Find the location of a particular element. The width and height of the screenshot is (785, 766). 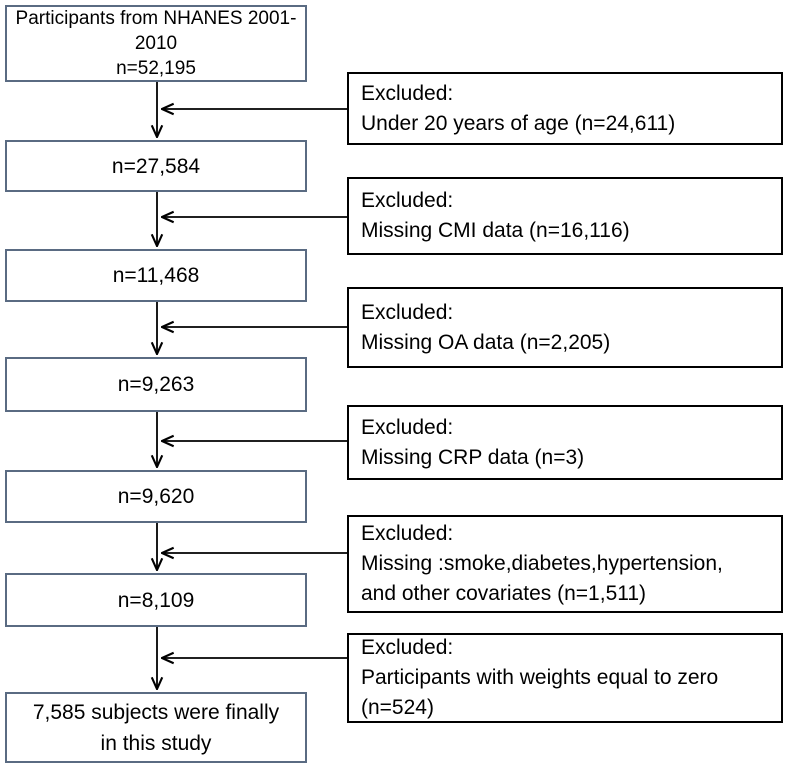

box-text-line: n=9,620 is located at coordinates (156, 496).